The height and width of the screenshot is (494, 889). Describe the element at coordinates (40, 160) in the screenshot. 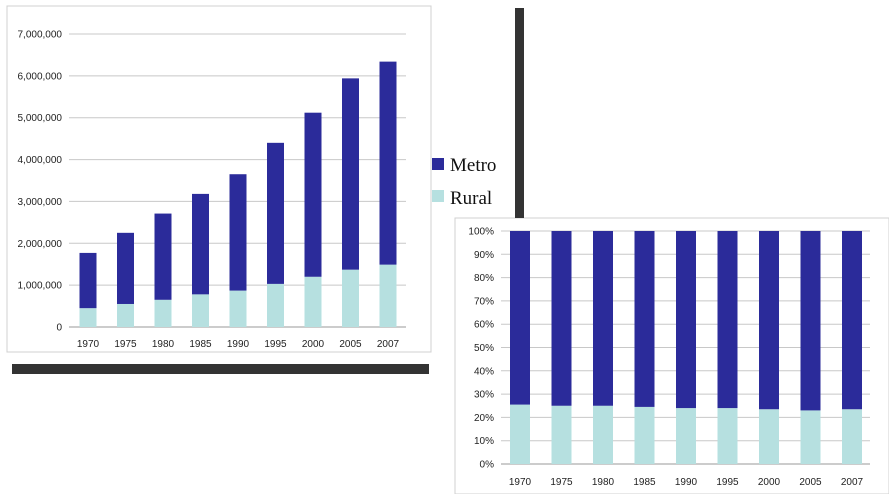

I see `y-tick-label: 4,000,000` at that location.